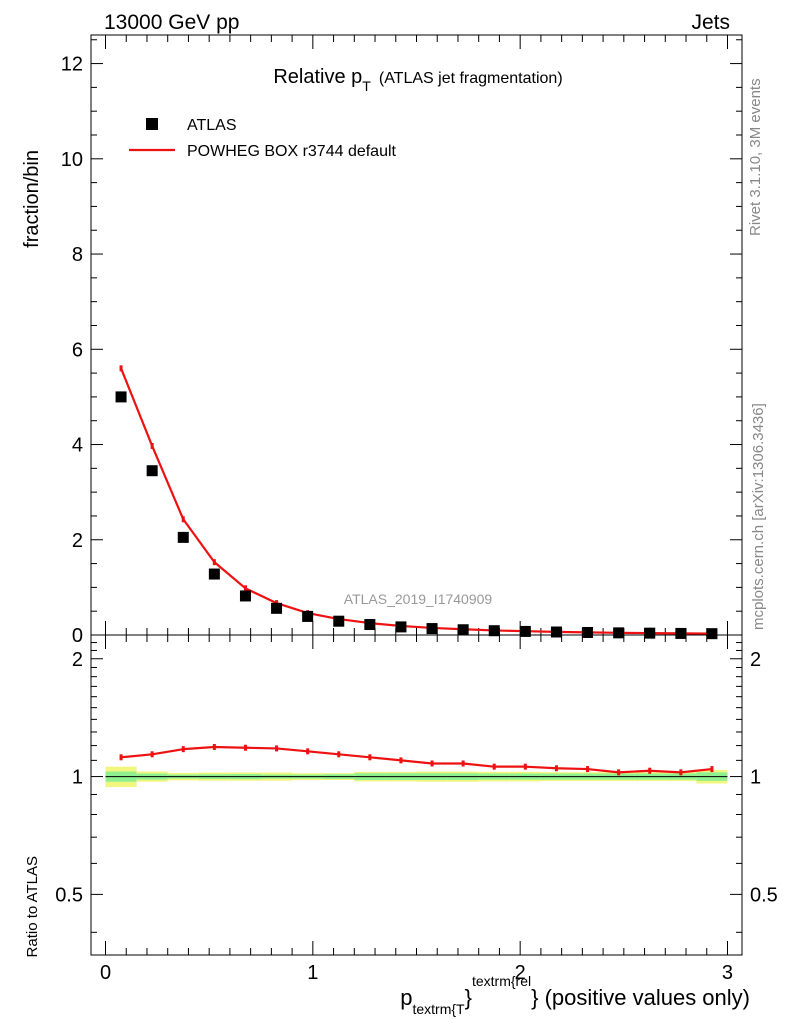  Describe the element at coordinates (72, 65) in the screenshot. I see `main-ytick-label: 12` at that location.